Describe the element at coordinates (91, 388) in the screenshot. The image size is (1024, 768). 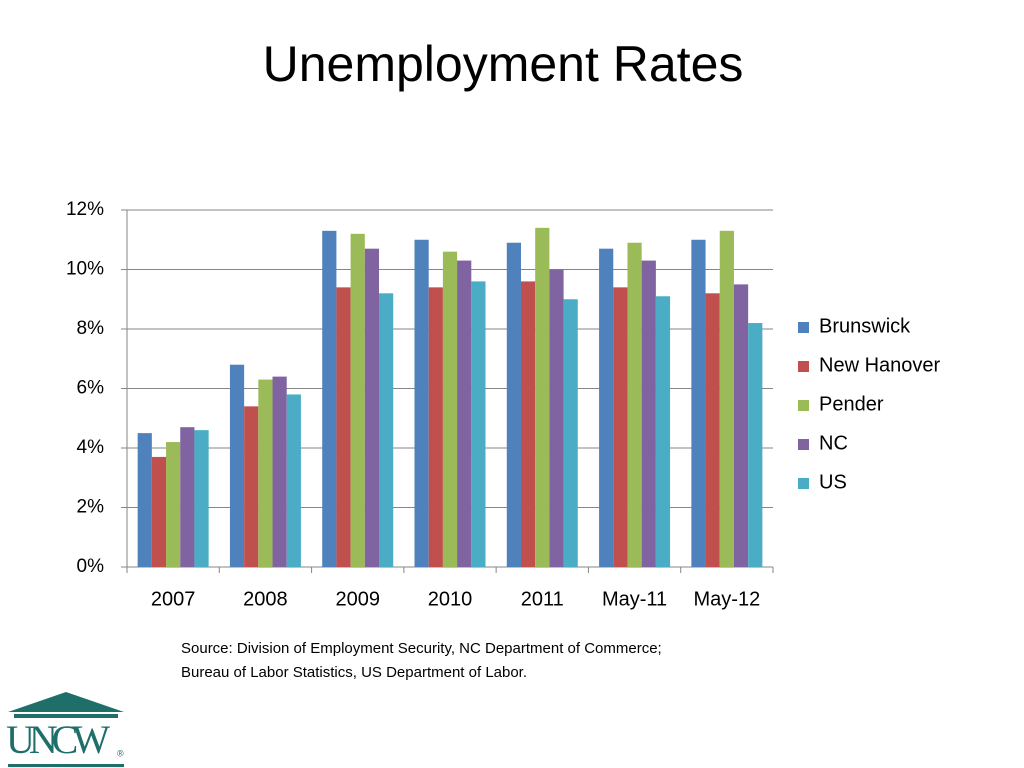
I see `y-tick-label: 6%` at that location.